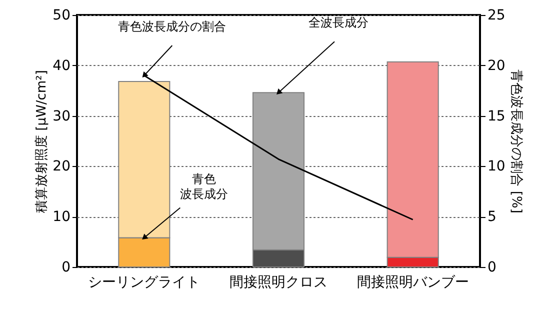  What do you see at coordinates (204, 186) in the screenshot?
I see `annotation: 青色波長成分` at bounding box center [204, 186].